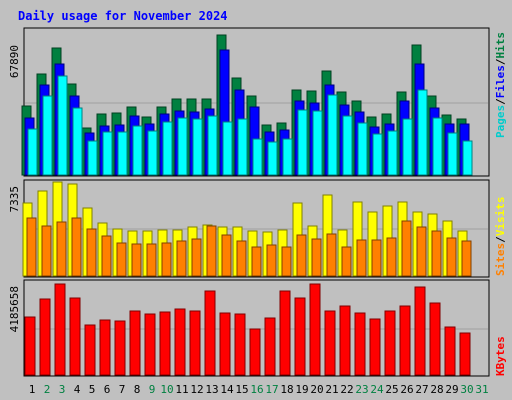  Describe the element at coordinates (196, 389) in the screenshot. I see `day-label: 12` at that location.